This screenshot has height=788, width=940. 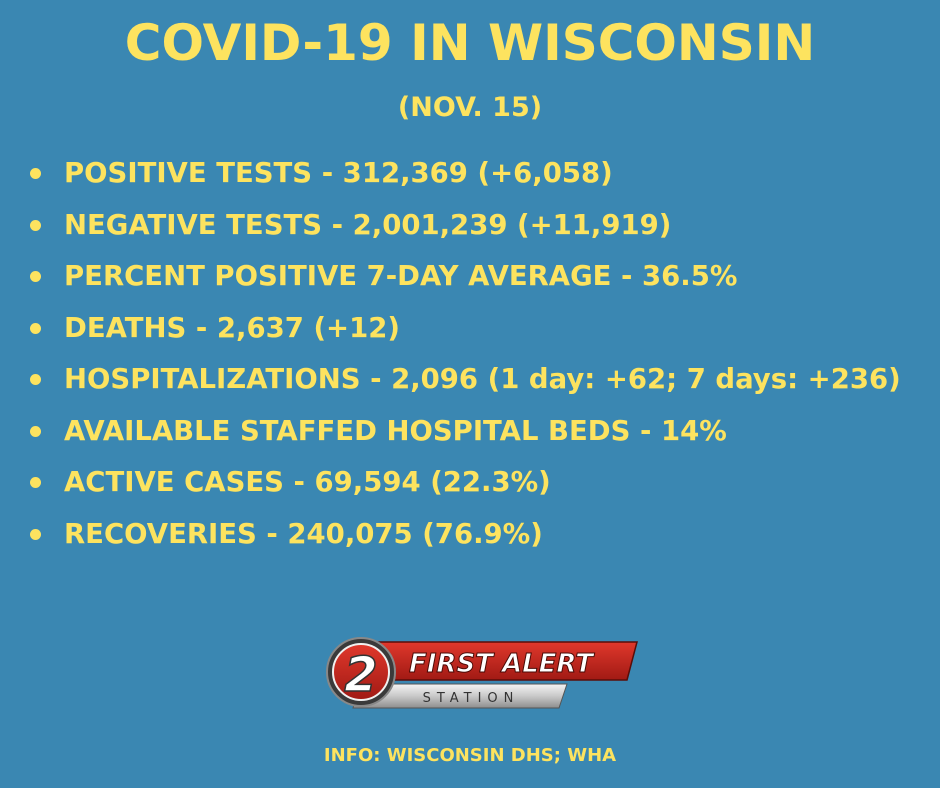 I want to click on stat-item-active-cases: ACTIVE CASES - 69,594 (22.3%), so click(x=475, y=483).